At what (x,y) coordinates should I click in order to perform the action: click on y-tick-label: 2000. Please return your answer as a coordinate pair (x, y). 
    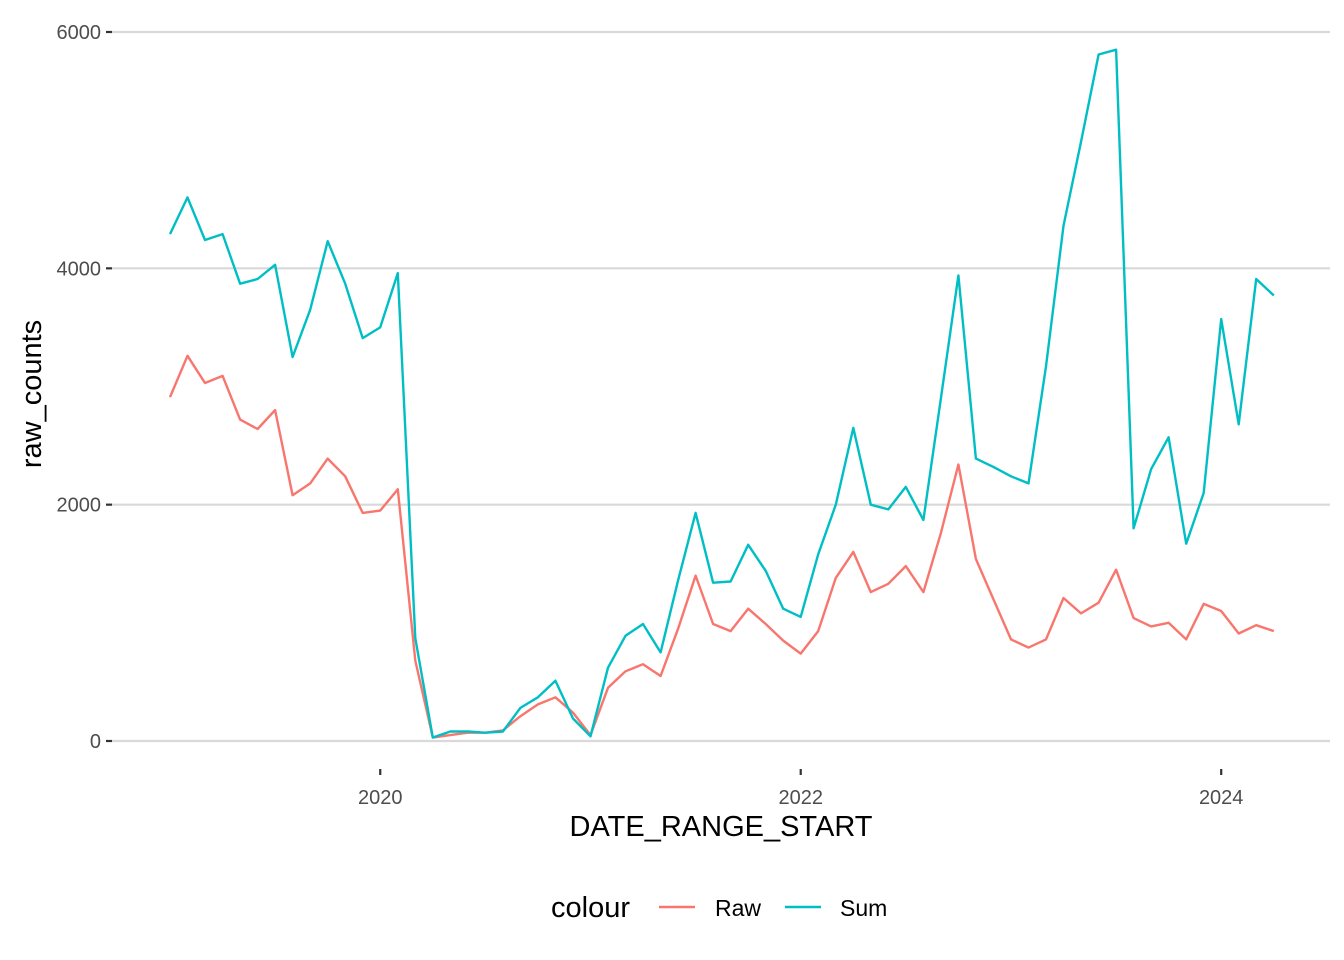
    Looking at the image, I should click on (79, 506).